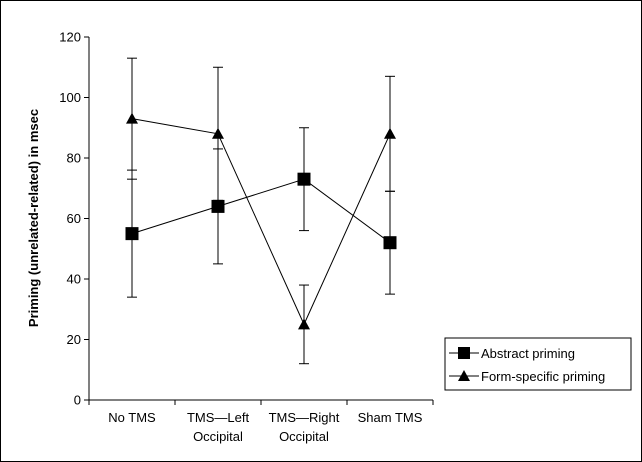  I want to click on y-axis-label: Priming (unrelated-related) in msec, so click(33, 218).